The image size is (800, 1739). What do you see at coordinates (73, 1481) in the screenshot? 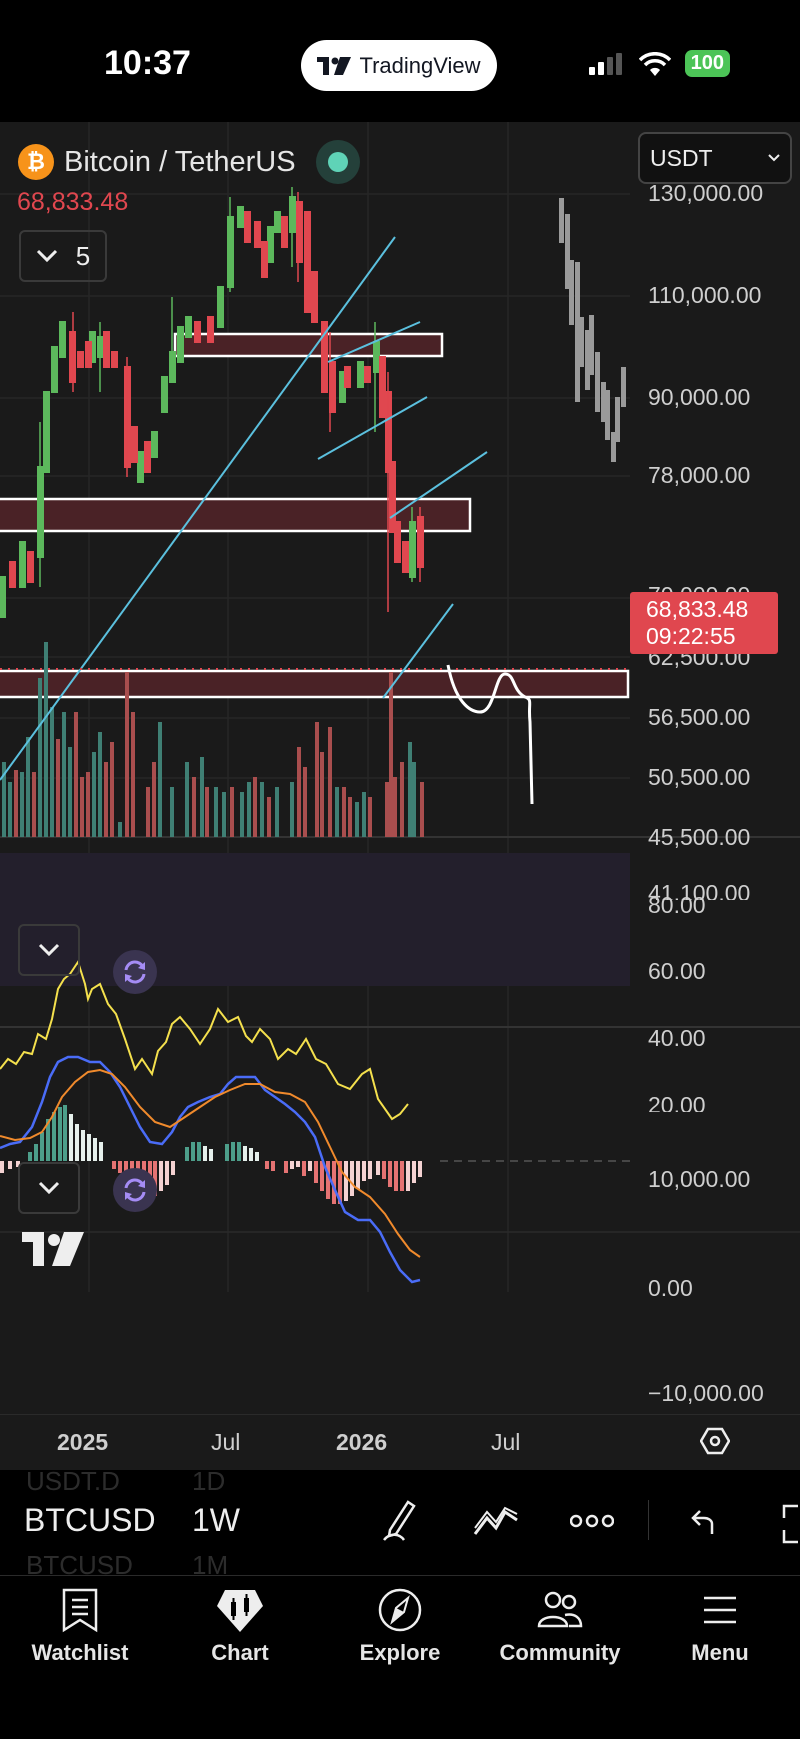
I see `ghost-ticker-above: USDT.D` at bounding box center [73, 1481].